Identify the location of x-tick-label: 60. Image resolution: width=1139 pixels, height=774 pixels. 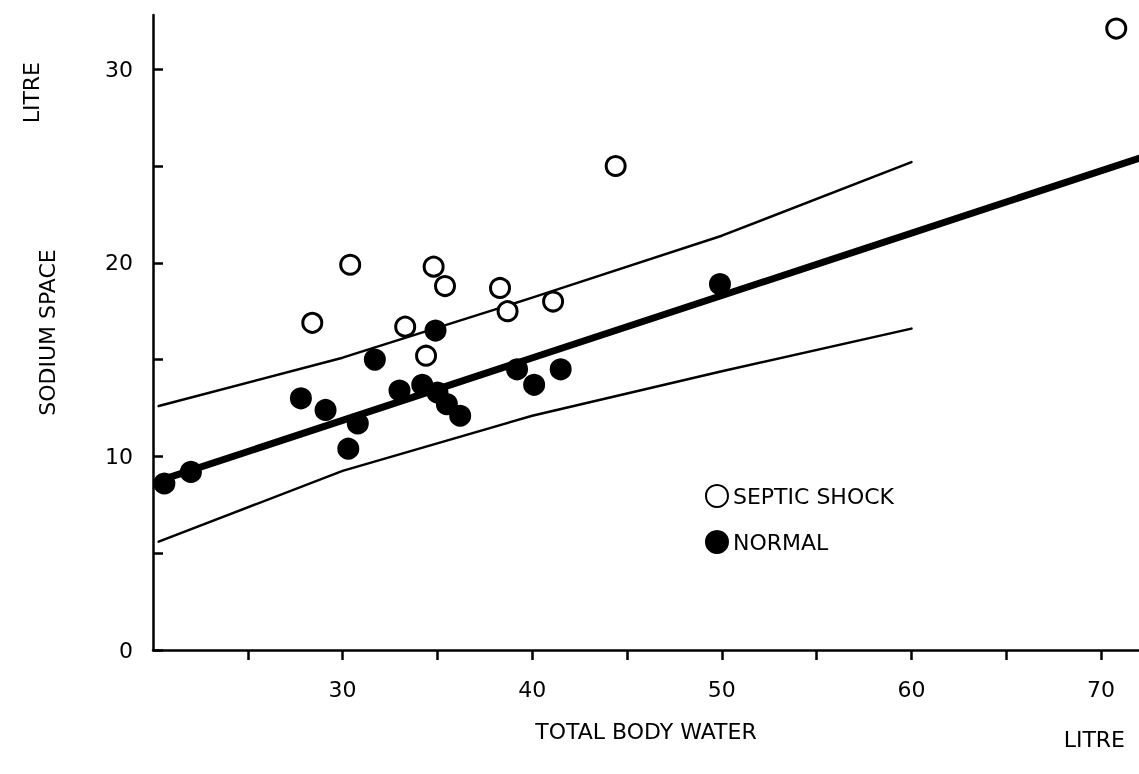
(911, 689).